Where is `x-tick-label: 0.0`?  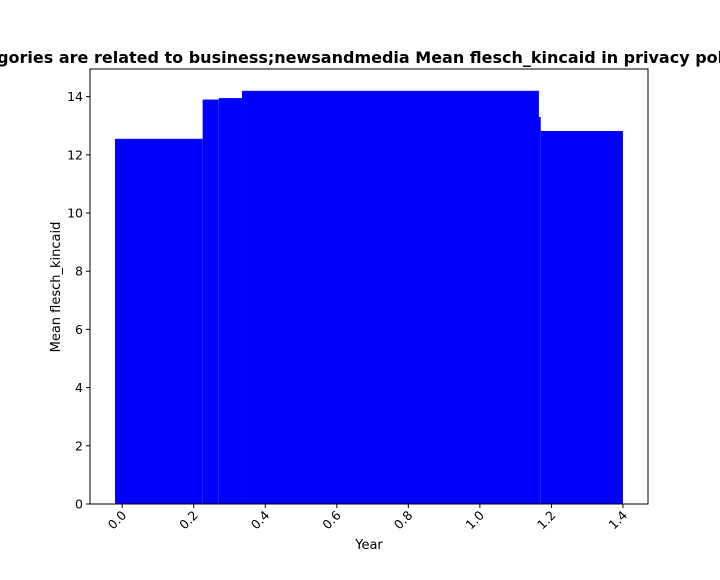 x-tick-label: 0.0 is located at coordinates (117, 519).